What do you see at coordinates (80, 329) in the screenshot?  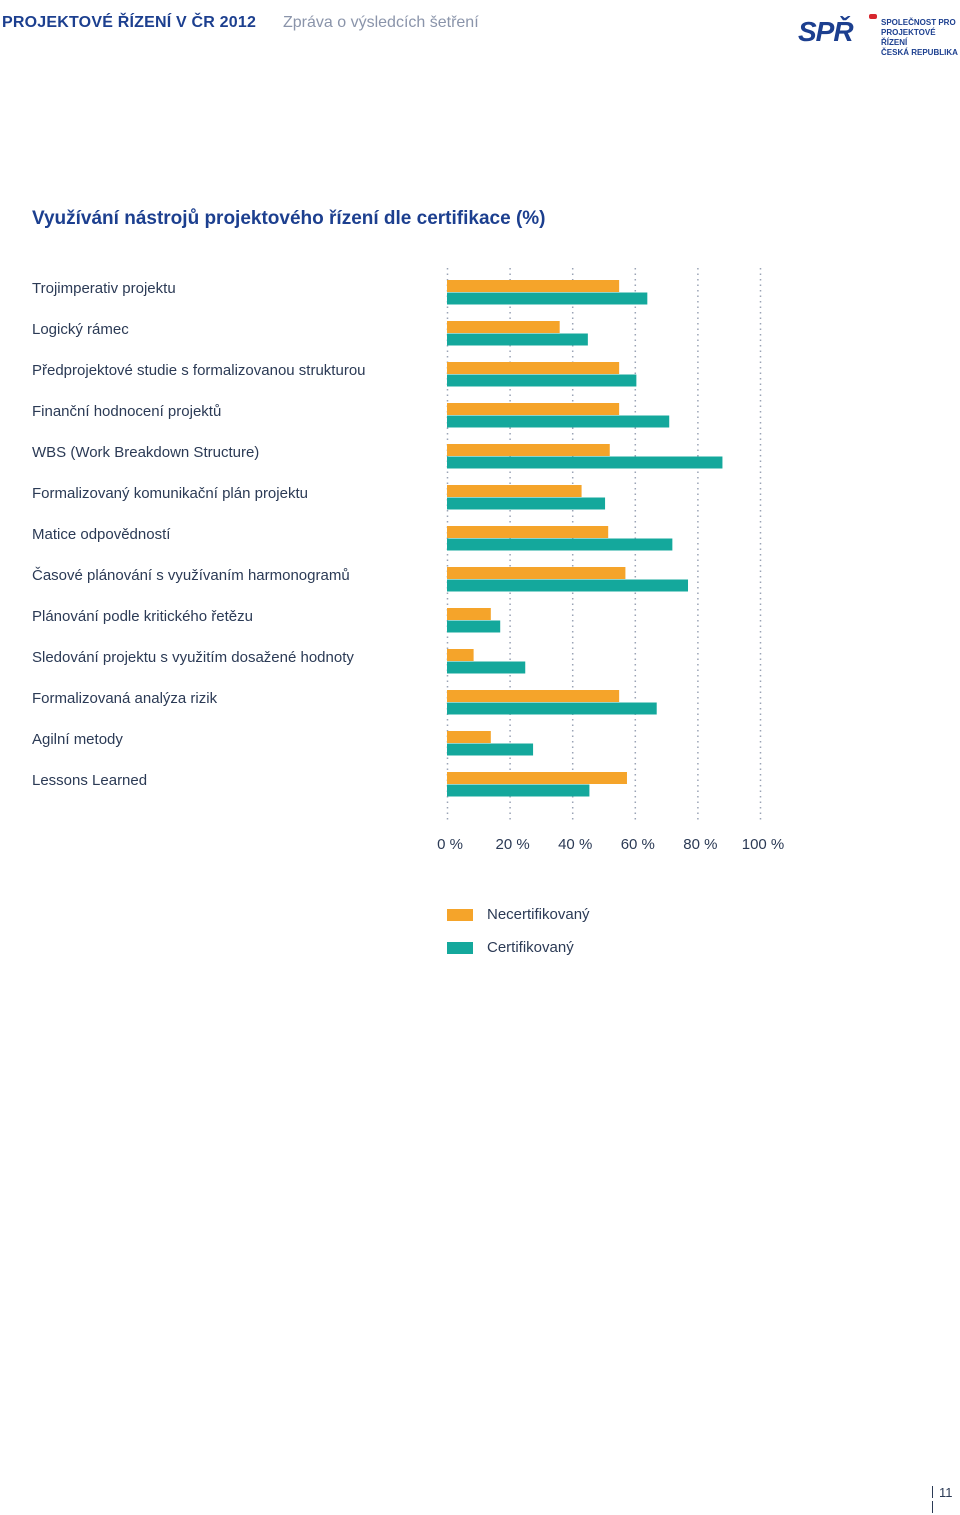 I see `category-label: Logický rámec` at bounding box center [80, 329].